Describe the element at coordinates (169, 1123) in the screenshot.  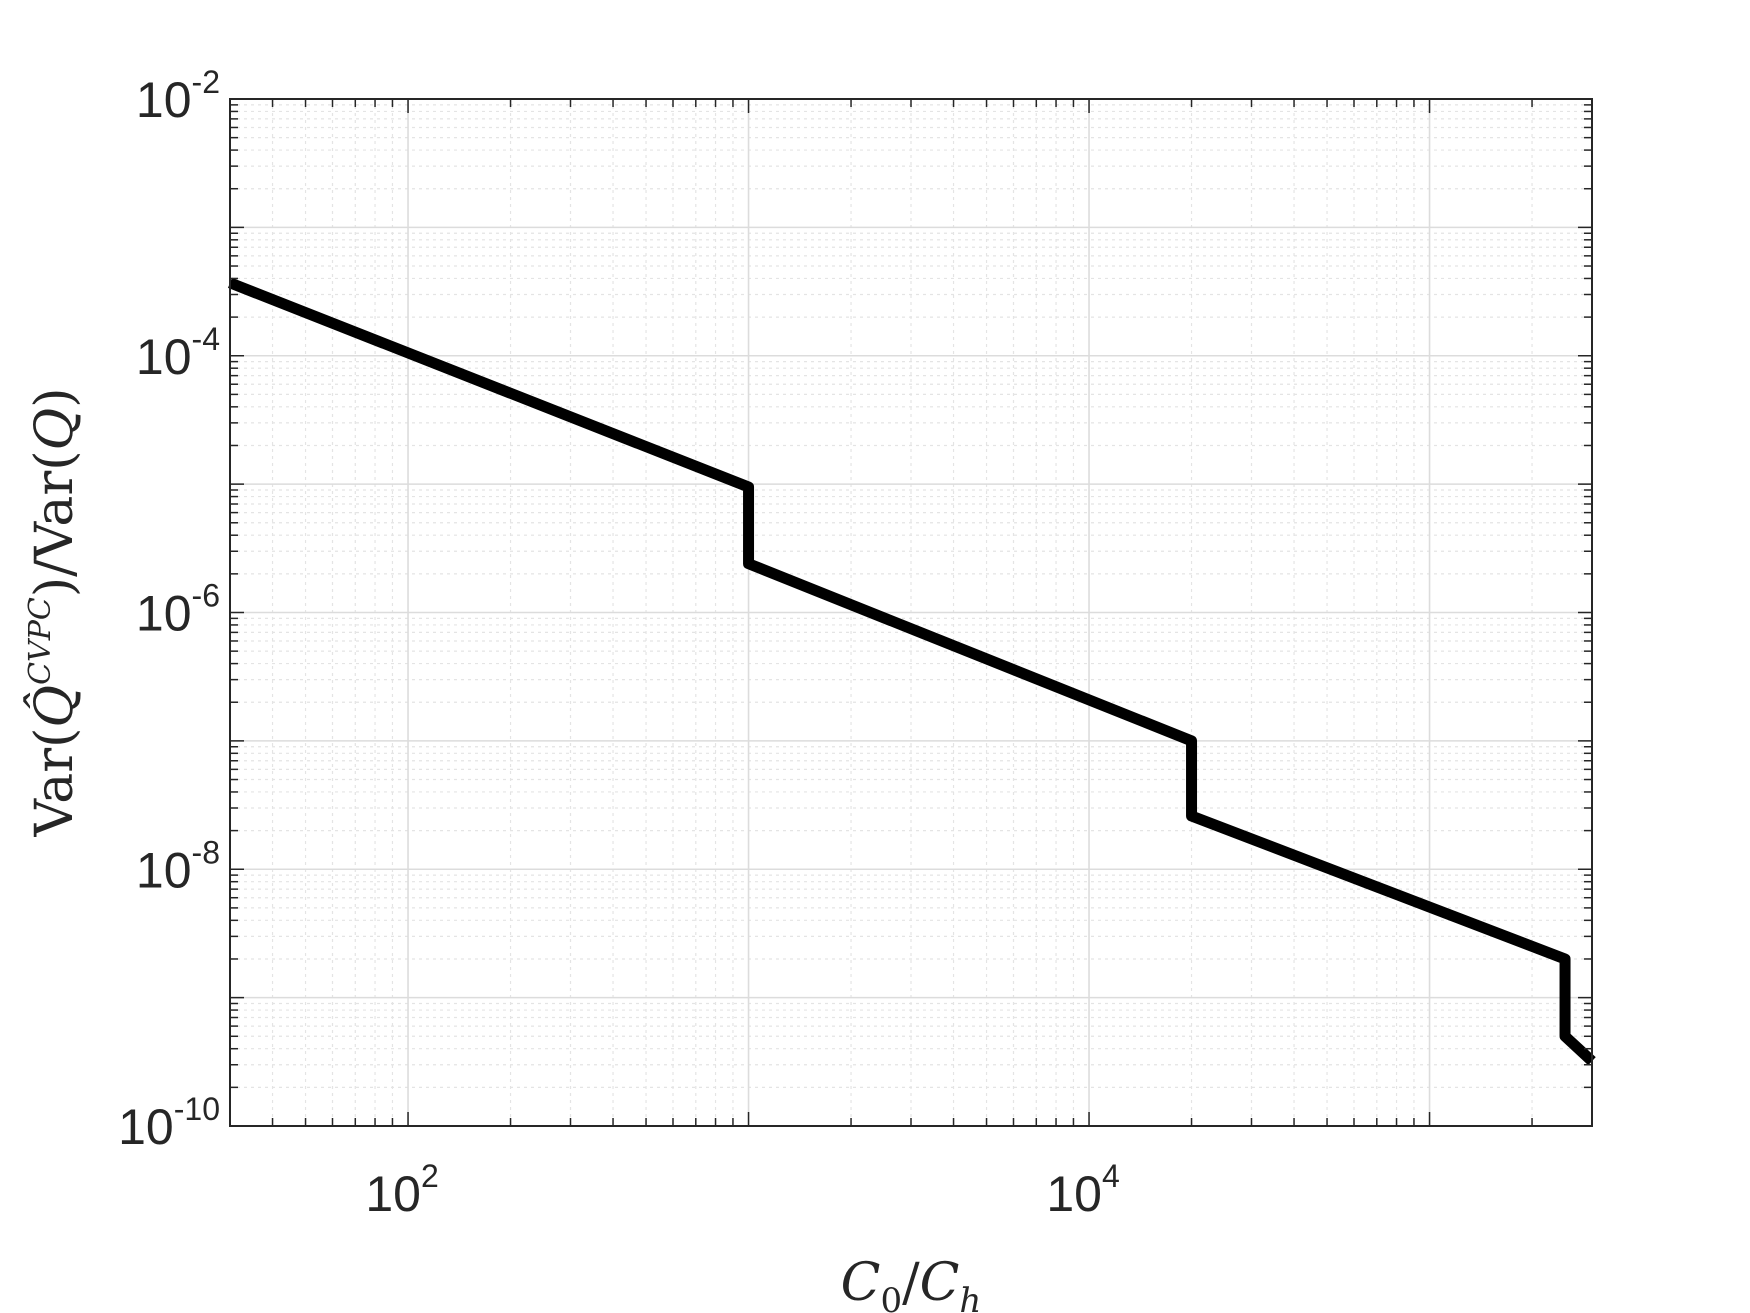
I see `y-tick-label: 10⁻¹⁰` at that location.